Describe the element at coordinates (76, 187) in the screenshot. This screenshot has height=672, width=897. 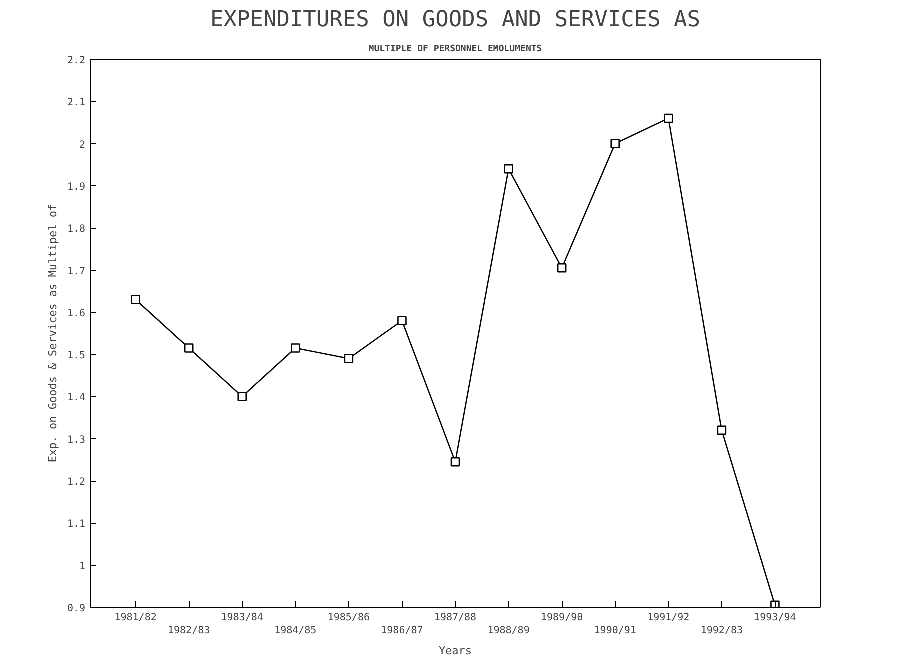
I see `y-tick-label: 1.9` at that location.